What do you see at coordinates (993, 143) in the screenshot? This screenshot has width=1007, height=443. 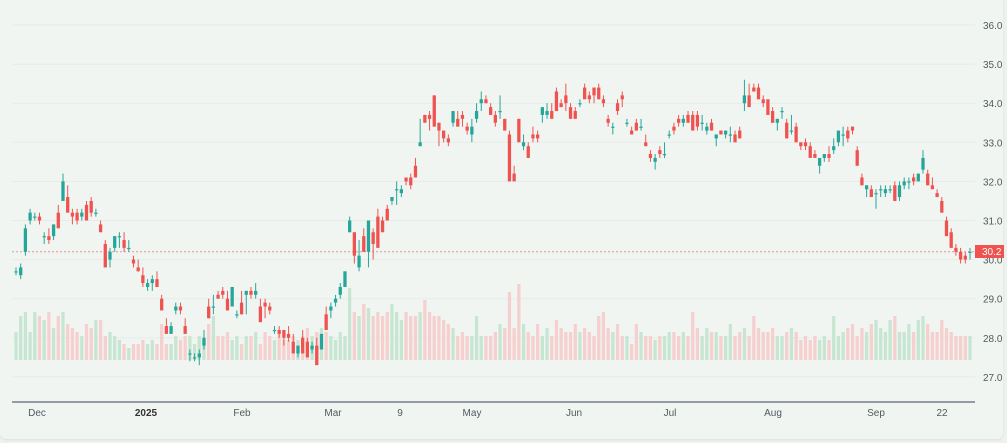 I see `price-tick-label: 33.0` at bounding box center [993, 143].